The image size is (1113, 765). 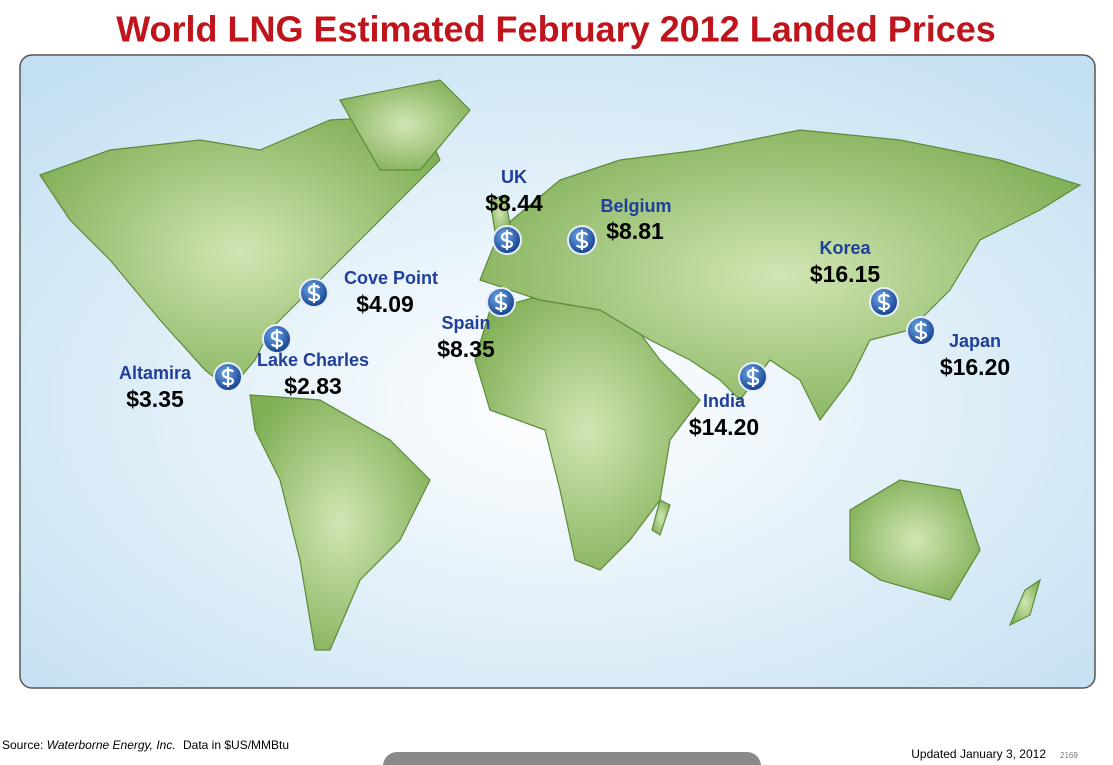 I want to click on updated: Updated January 3, 2012, so click(x=978, y=754).